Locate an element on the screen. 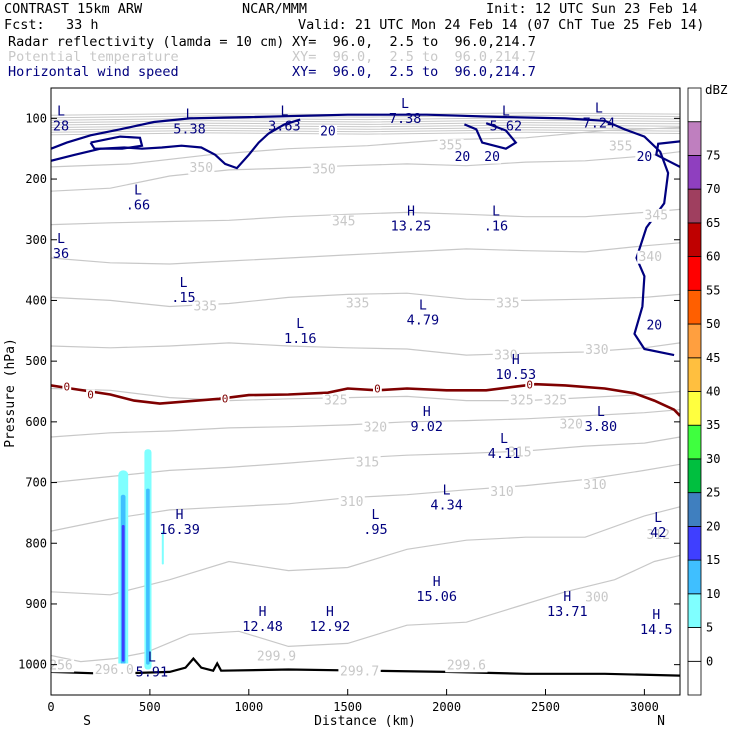 The image size is (740, 740). theta-label: 320 is located at coordinates (375, 428).